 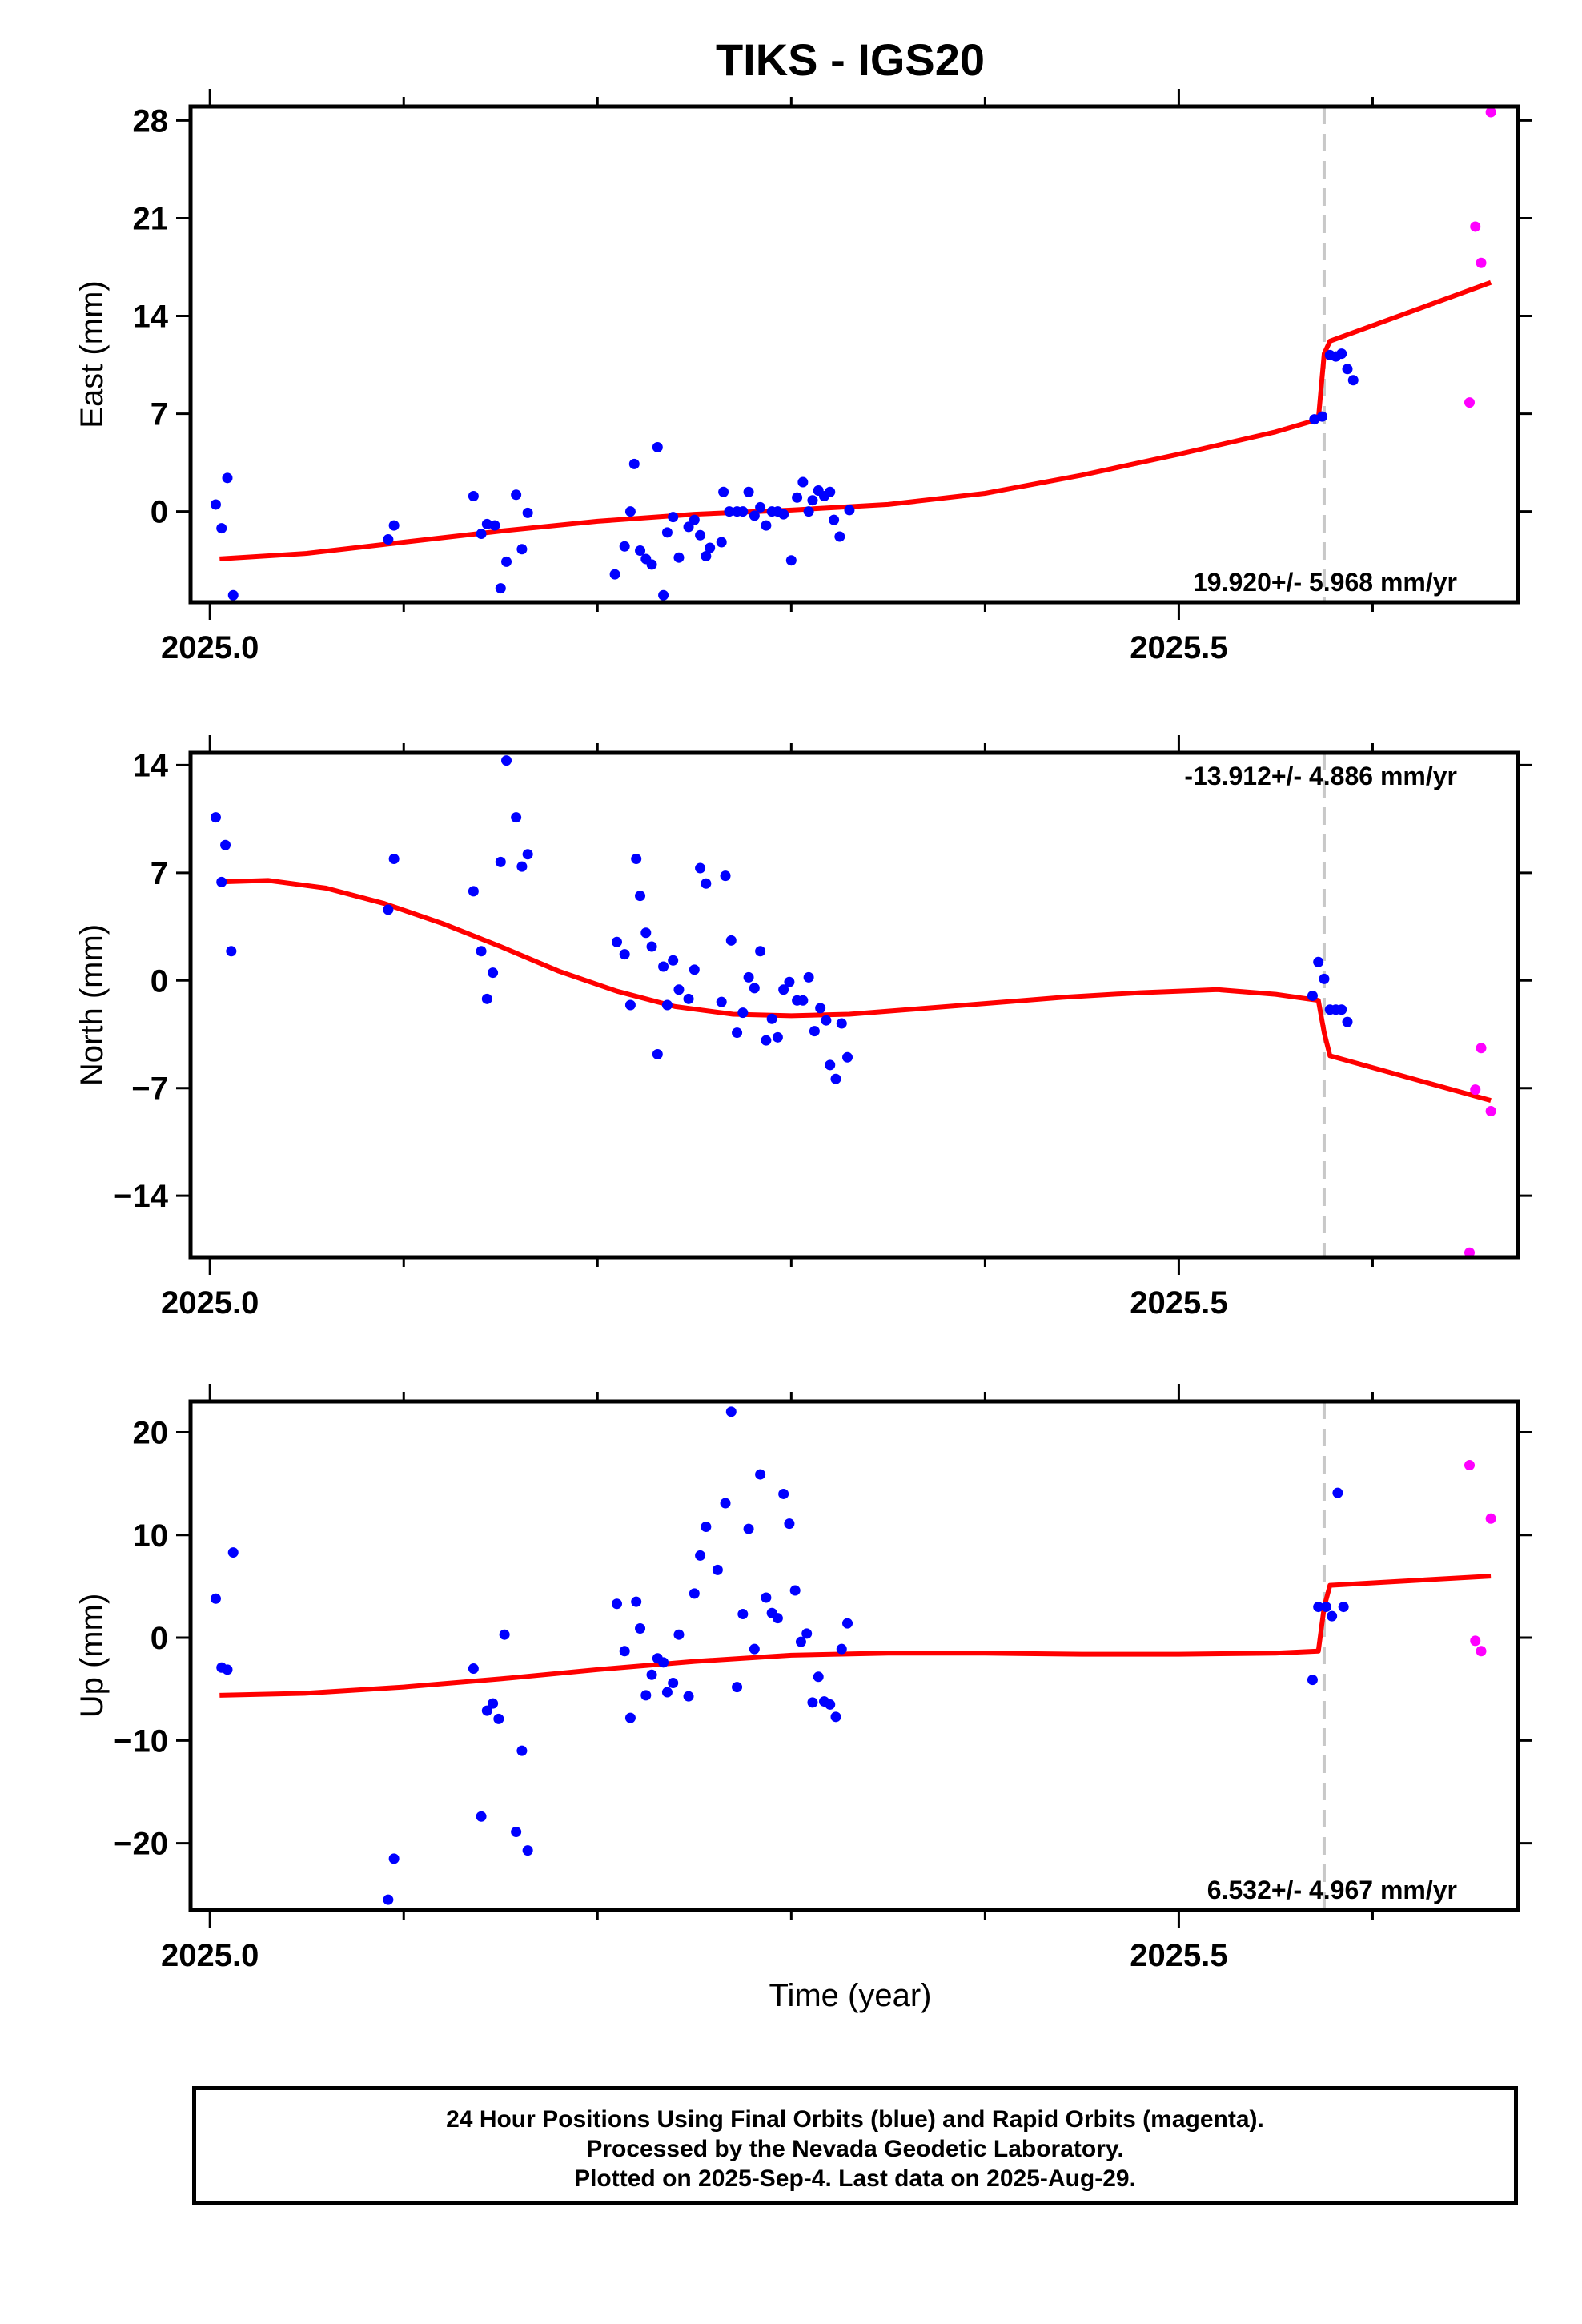 I want to click on x-axis-title: Time (year), so click(x=850, y=1996).